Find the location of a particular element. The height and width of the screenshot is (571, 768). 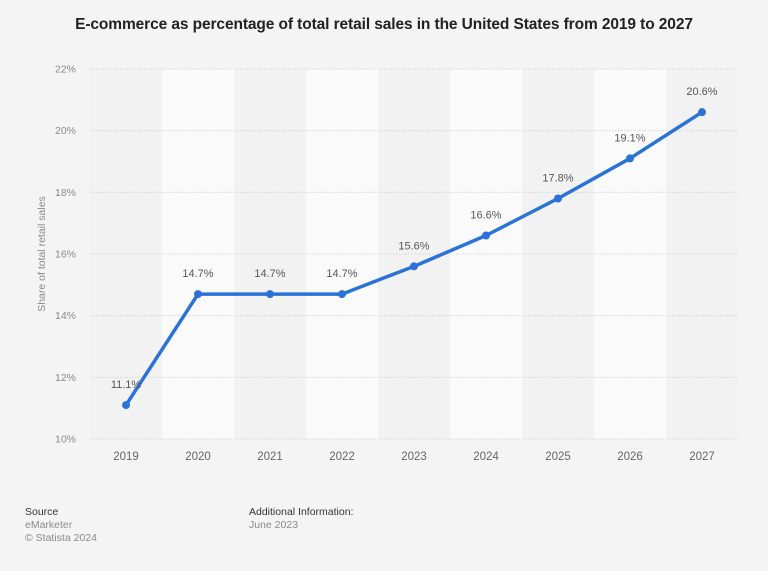

x-tick-label: 2023 is located at coordinates (414, 457).